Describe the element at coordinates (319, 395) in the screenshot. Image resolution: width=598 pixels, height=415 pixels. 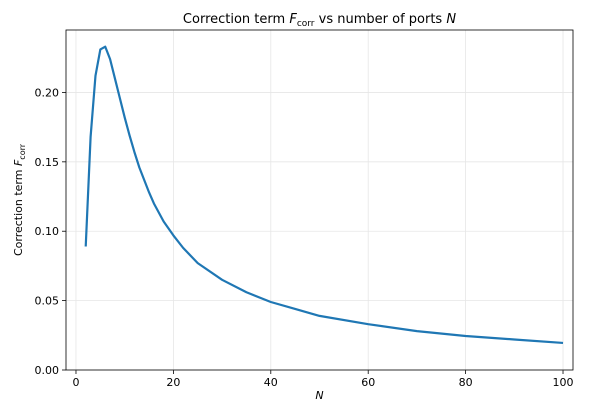
I see `x-axis-label: N` at that location.